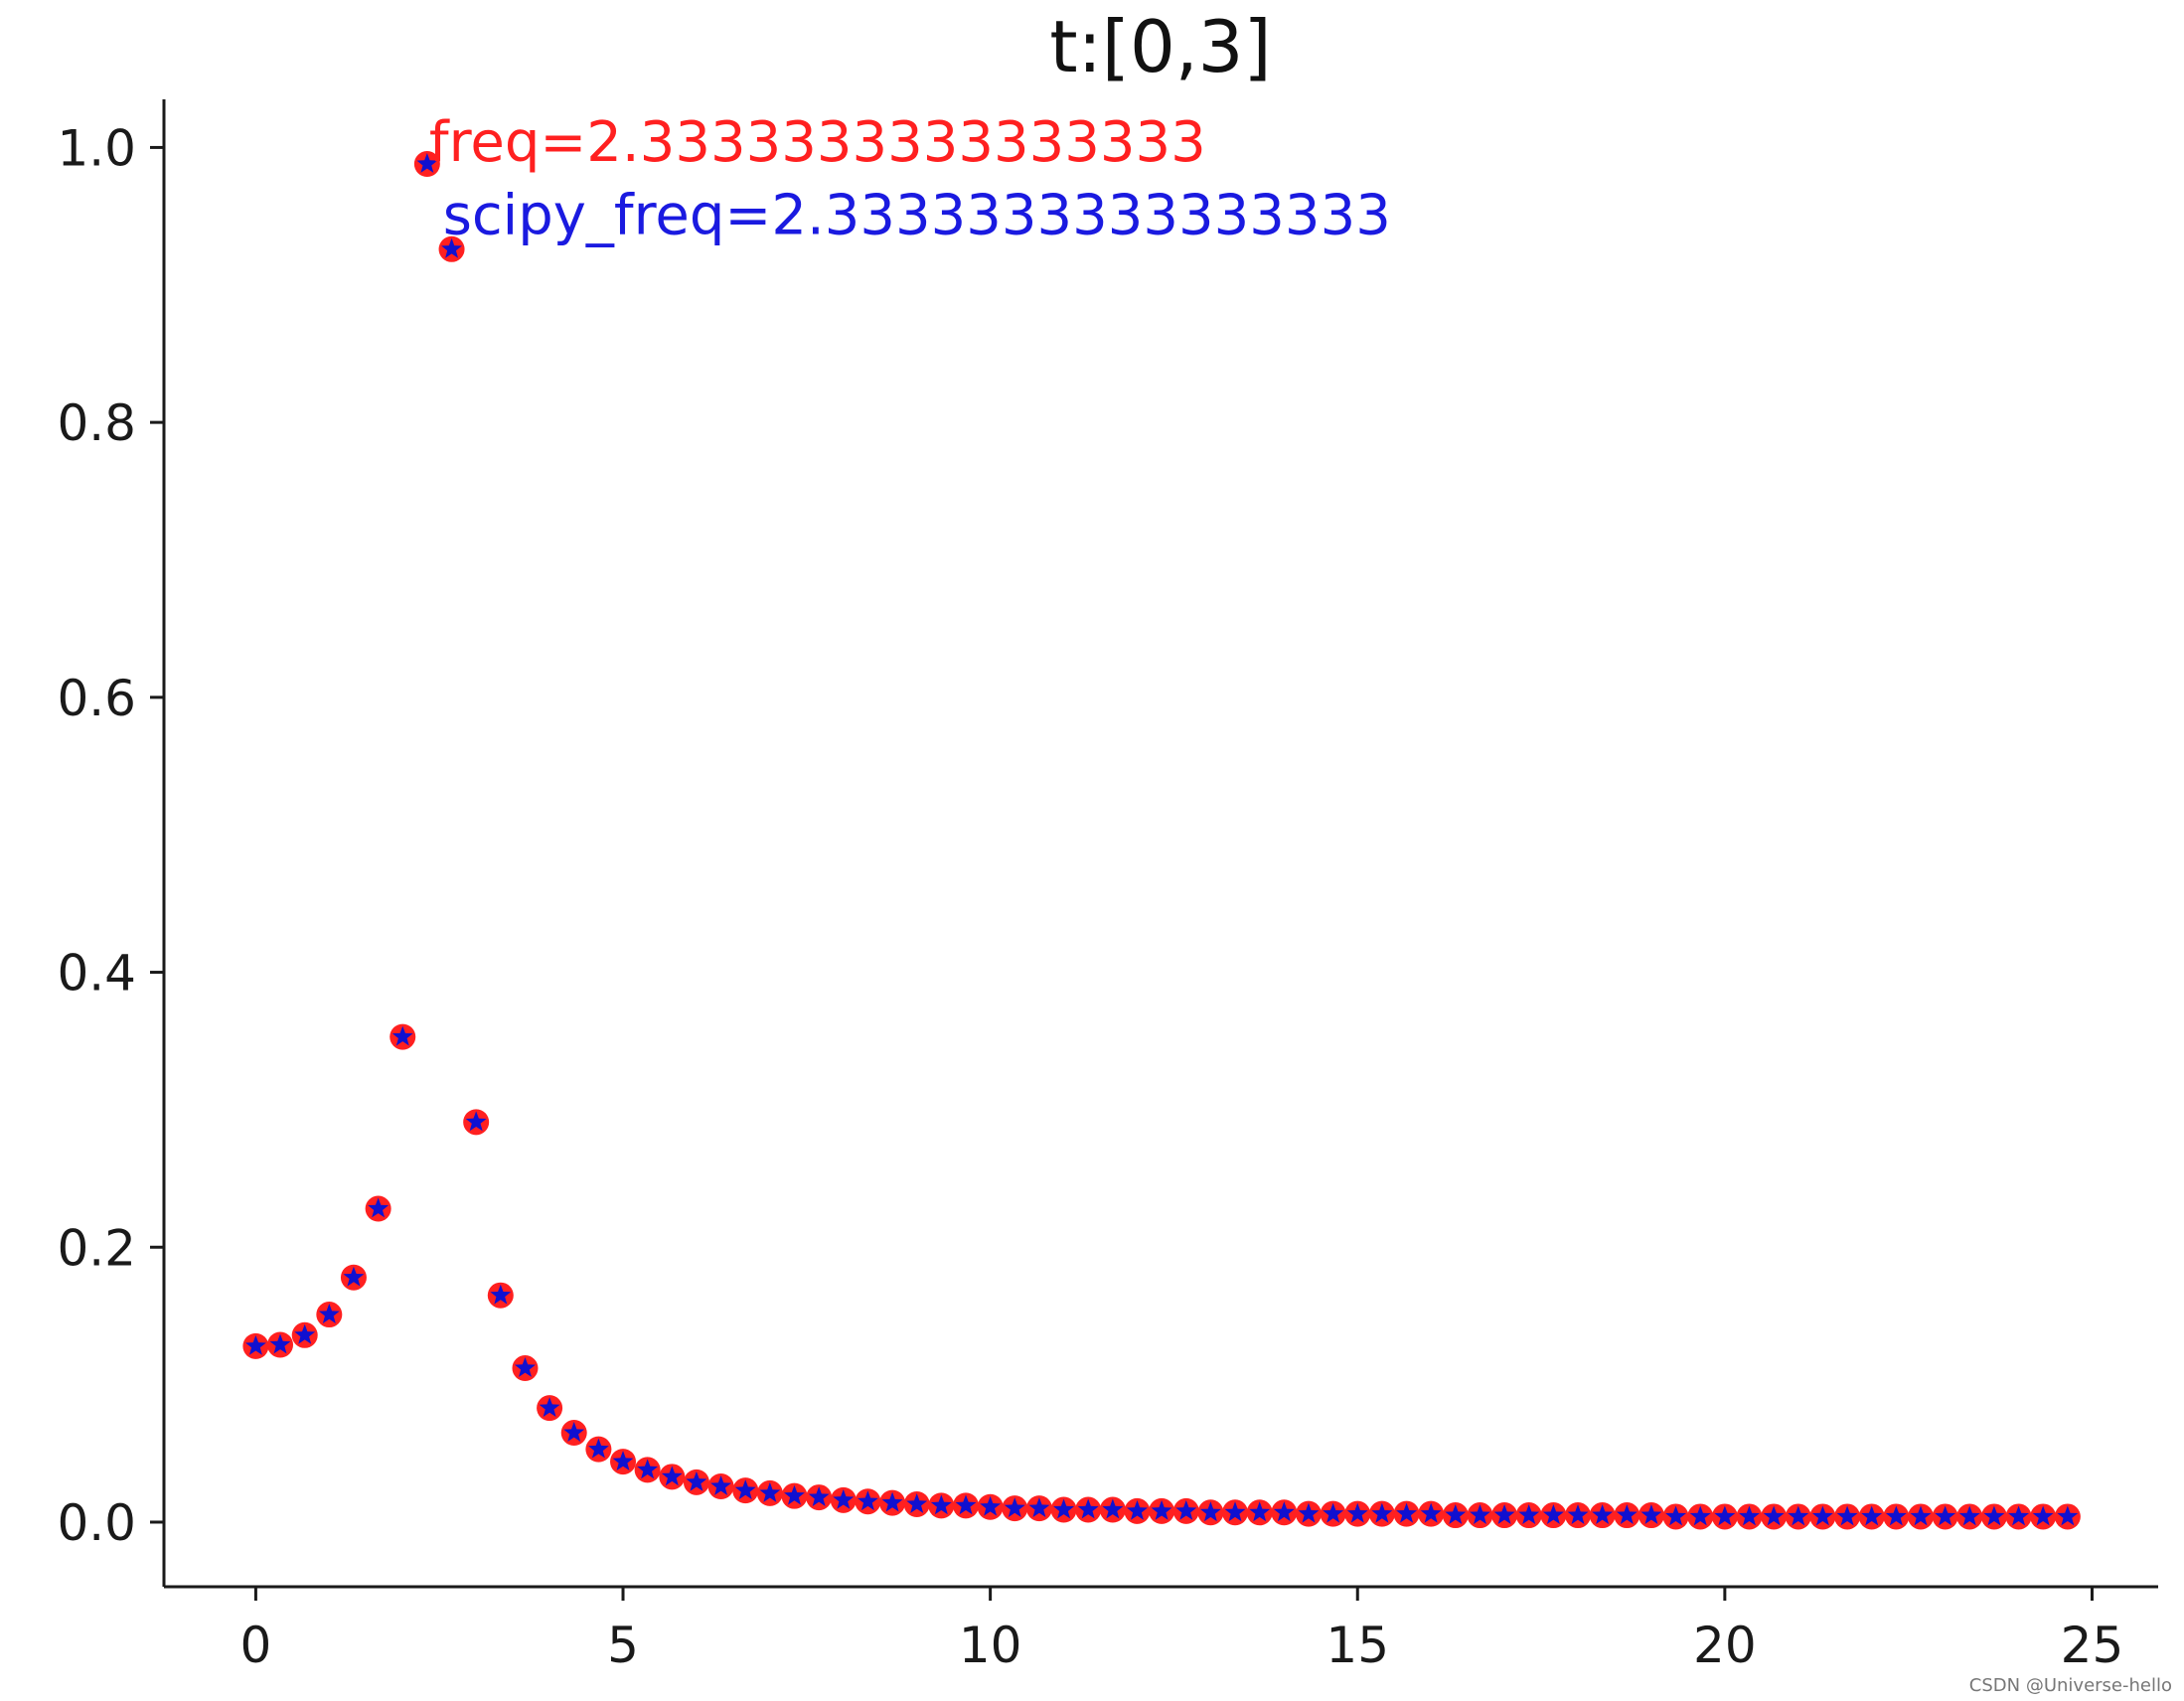 The image size is (2184, 1701). Describe the element at coordinates (96, 1248) in the screenshot. I see `y-tick-label: 0.2` at that location.